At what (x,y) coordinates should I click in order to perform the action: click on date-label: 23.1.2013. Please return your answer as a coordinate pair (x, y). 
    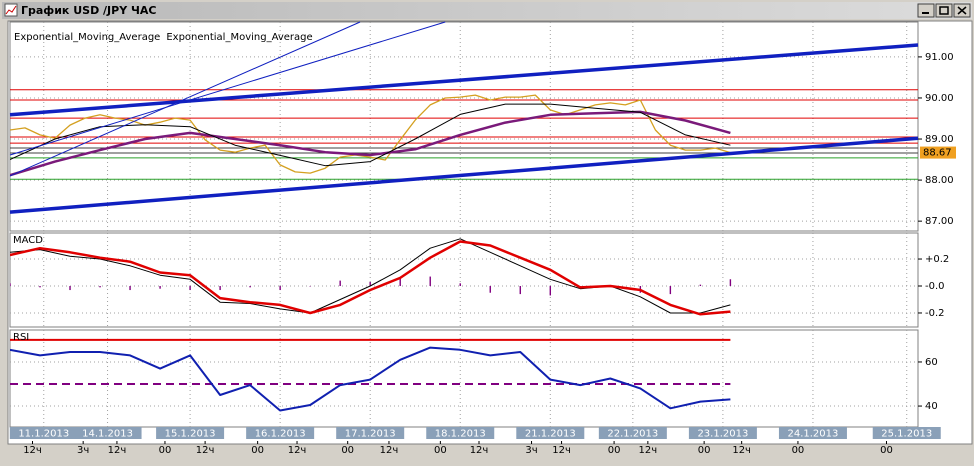
    Looking at the image, I should click on (722, 434).